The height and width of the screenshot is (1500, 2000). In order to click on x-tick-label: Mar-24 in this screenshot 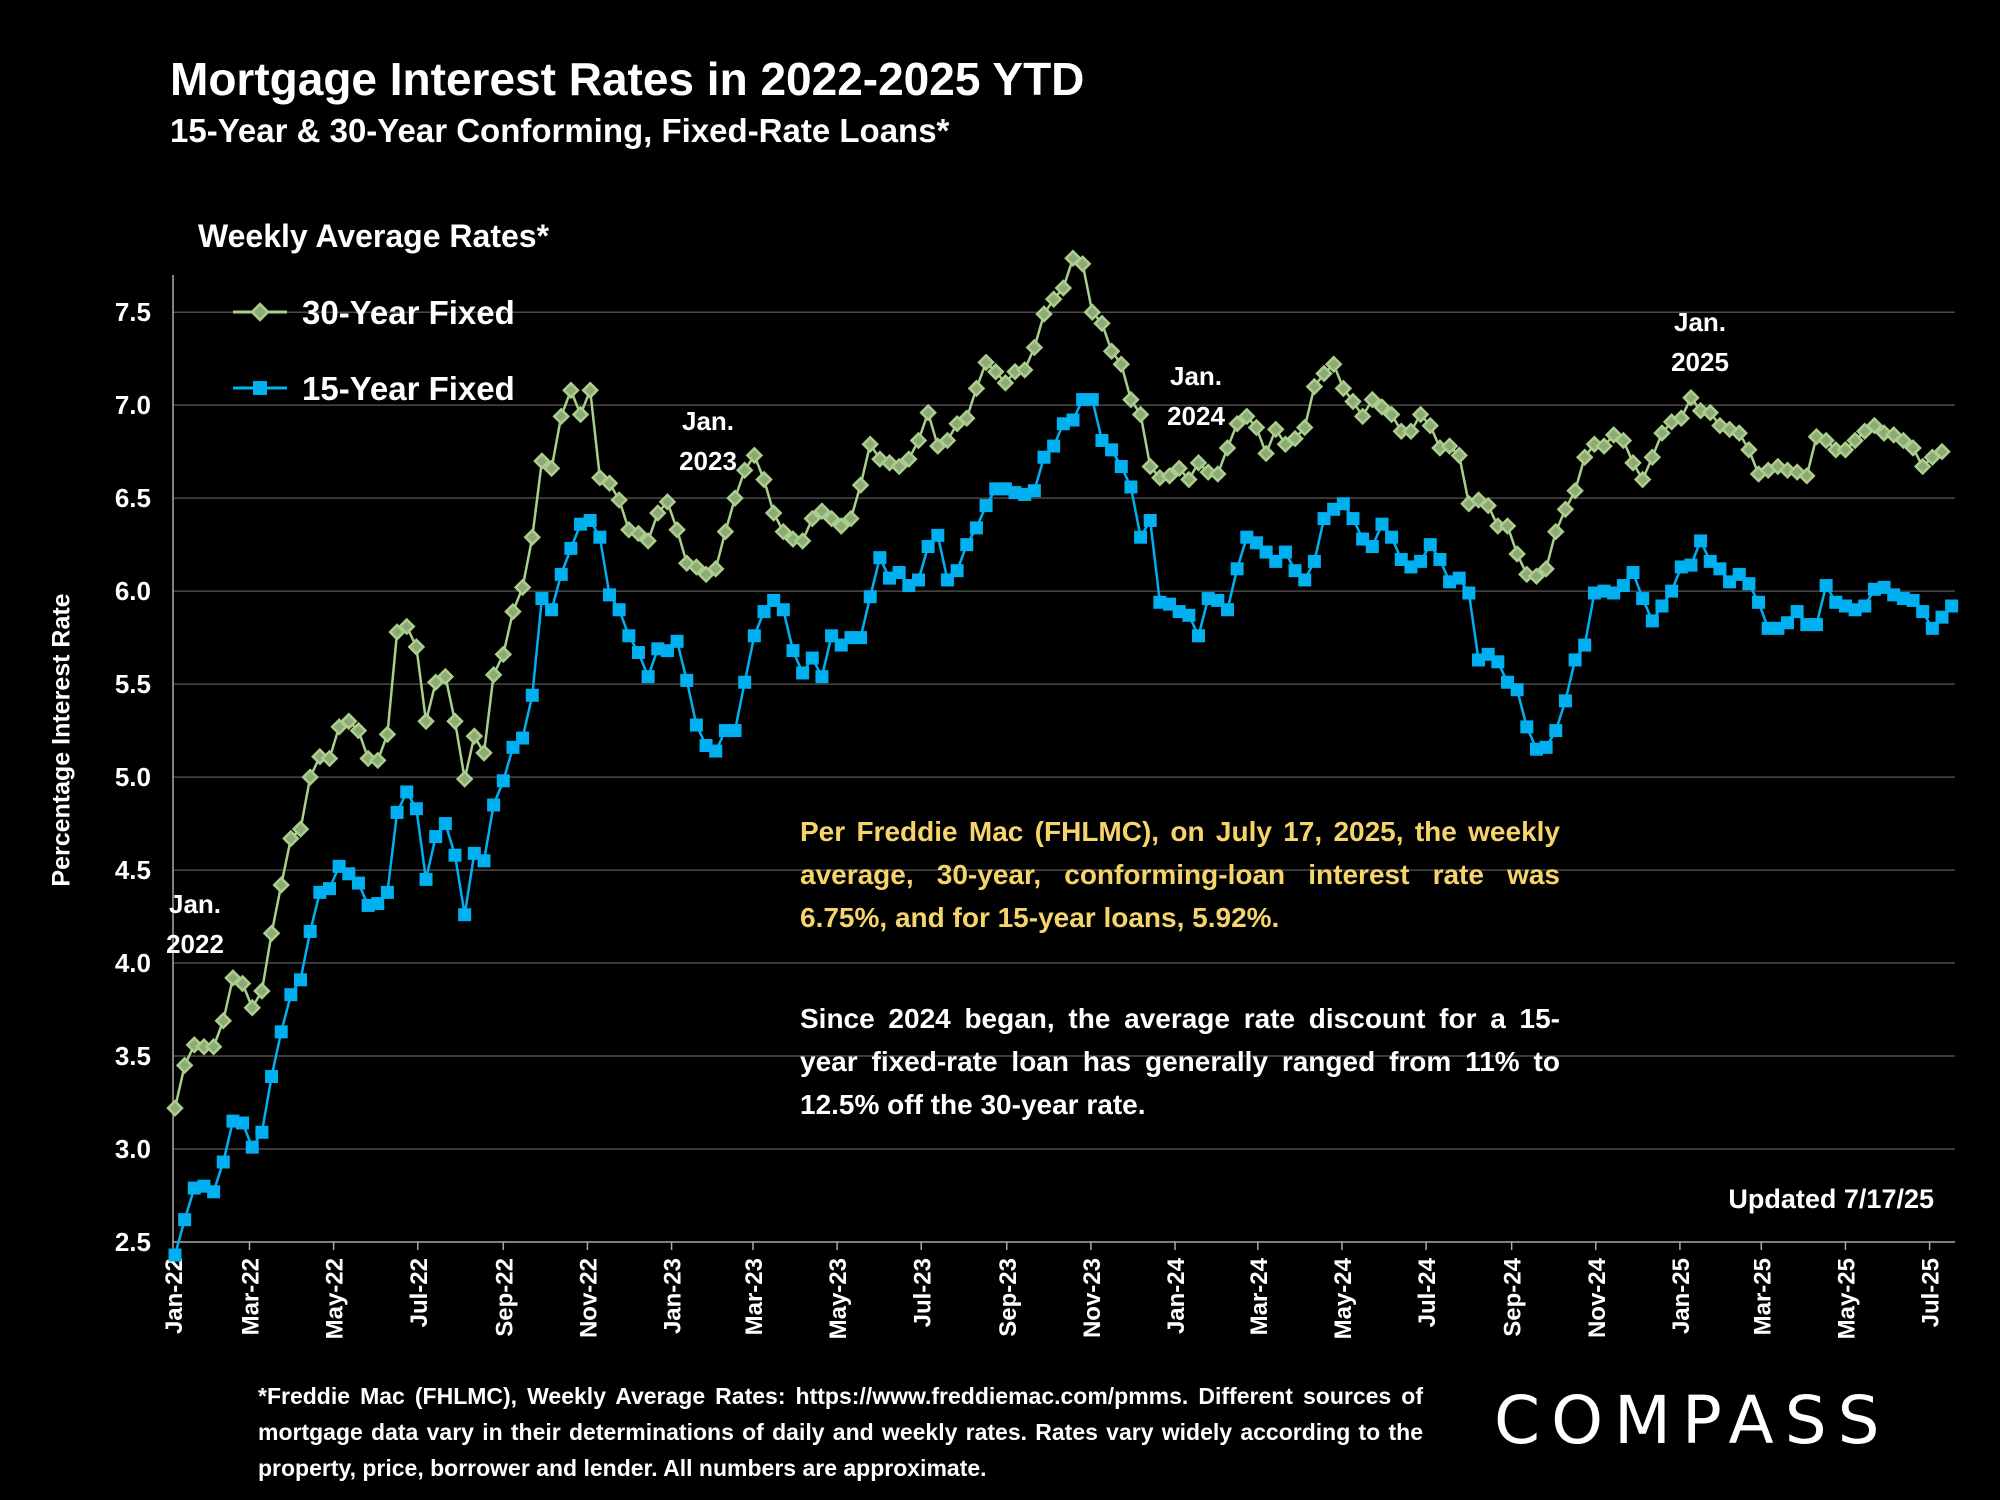, I will do `click(1259, 1296)`.